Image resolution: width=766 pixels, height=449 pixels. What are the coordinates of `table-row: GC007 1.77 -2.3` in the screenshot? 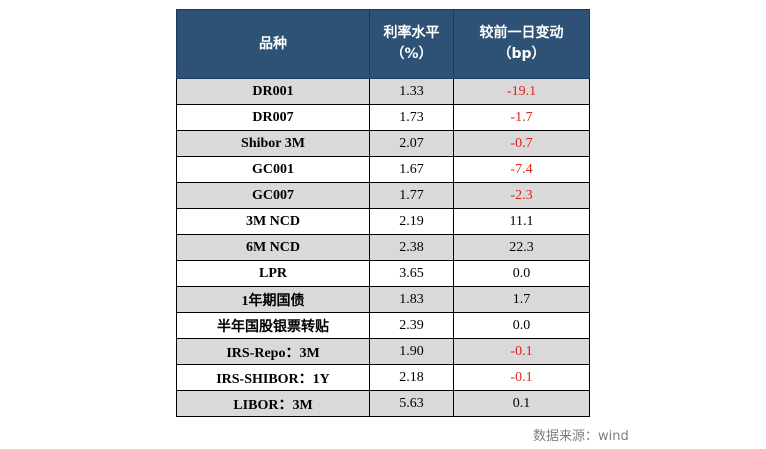 It's located at (383, 195).